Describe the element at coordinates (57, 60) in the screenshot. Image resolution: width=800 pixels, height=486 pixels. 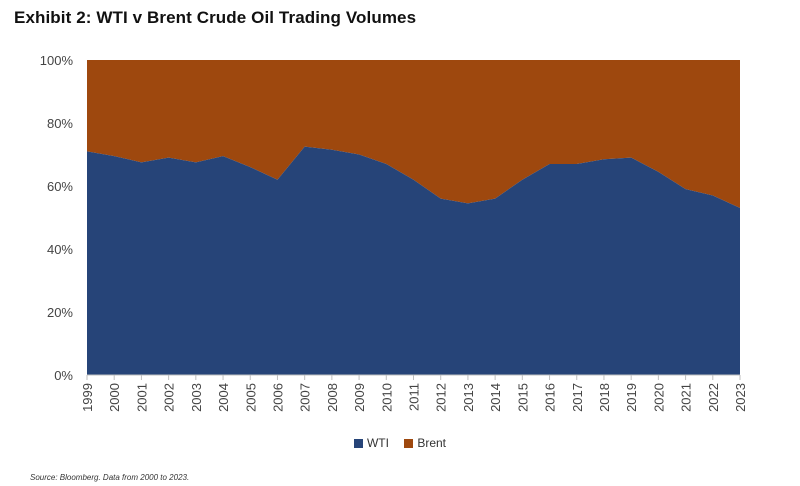
I see `y-tick-label: 100%` at that location.